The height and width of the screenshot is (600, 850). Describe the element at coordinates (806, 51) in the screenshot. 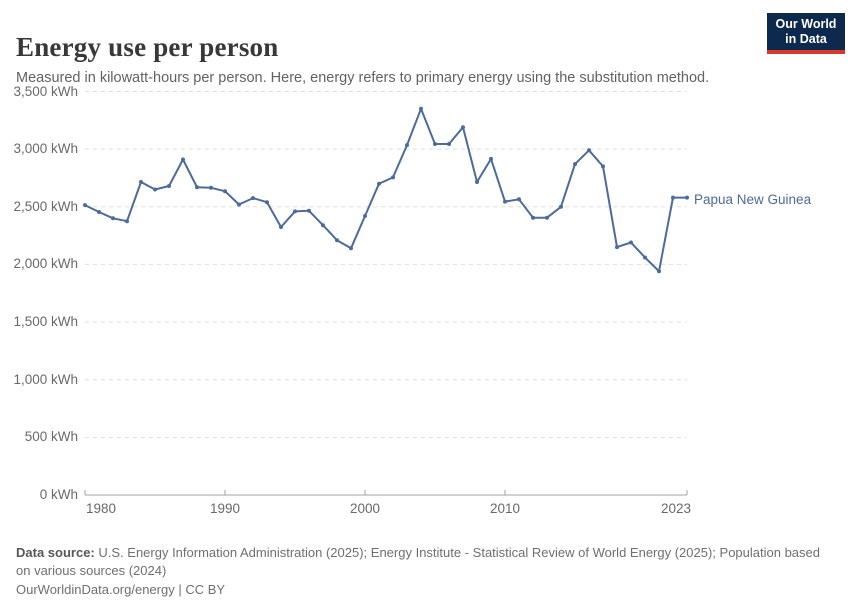

I see `owid-logo-accent-bar` at that location.